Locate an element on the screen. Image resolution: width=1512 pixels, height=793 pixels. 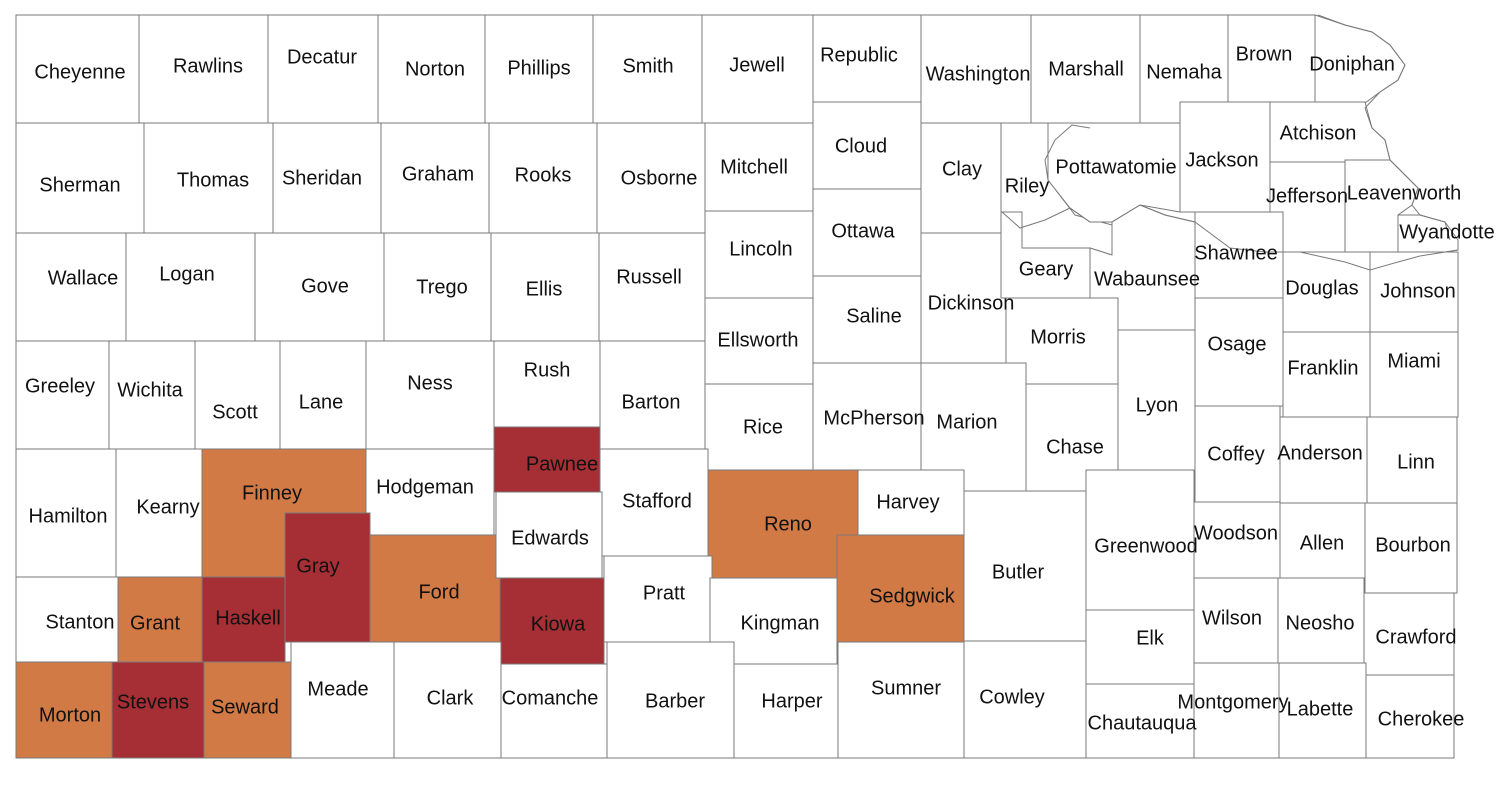
county-label-hodgeman: Hodgeman is located at coordinates (425, 487).